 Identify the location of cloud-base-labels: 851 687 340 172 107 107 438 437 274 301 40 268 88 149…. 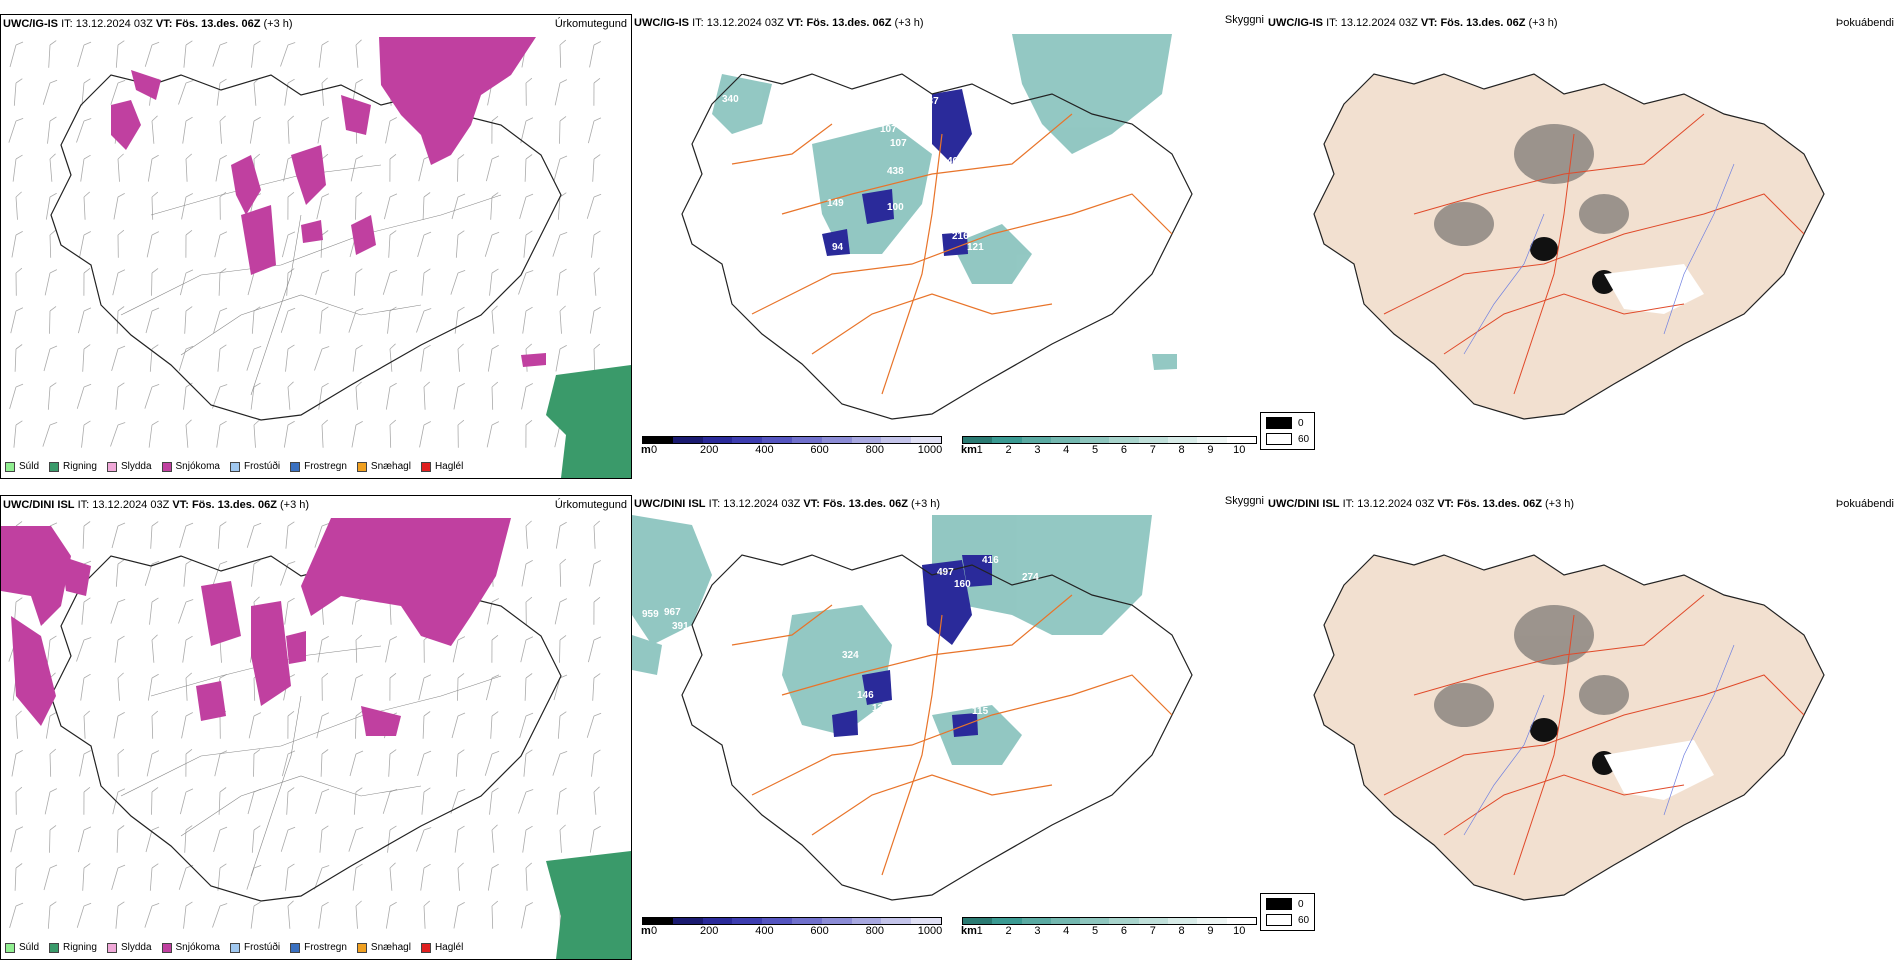
(886, 160).